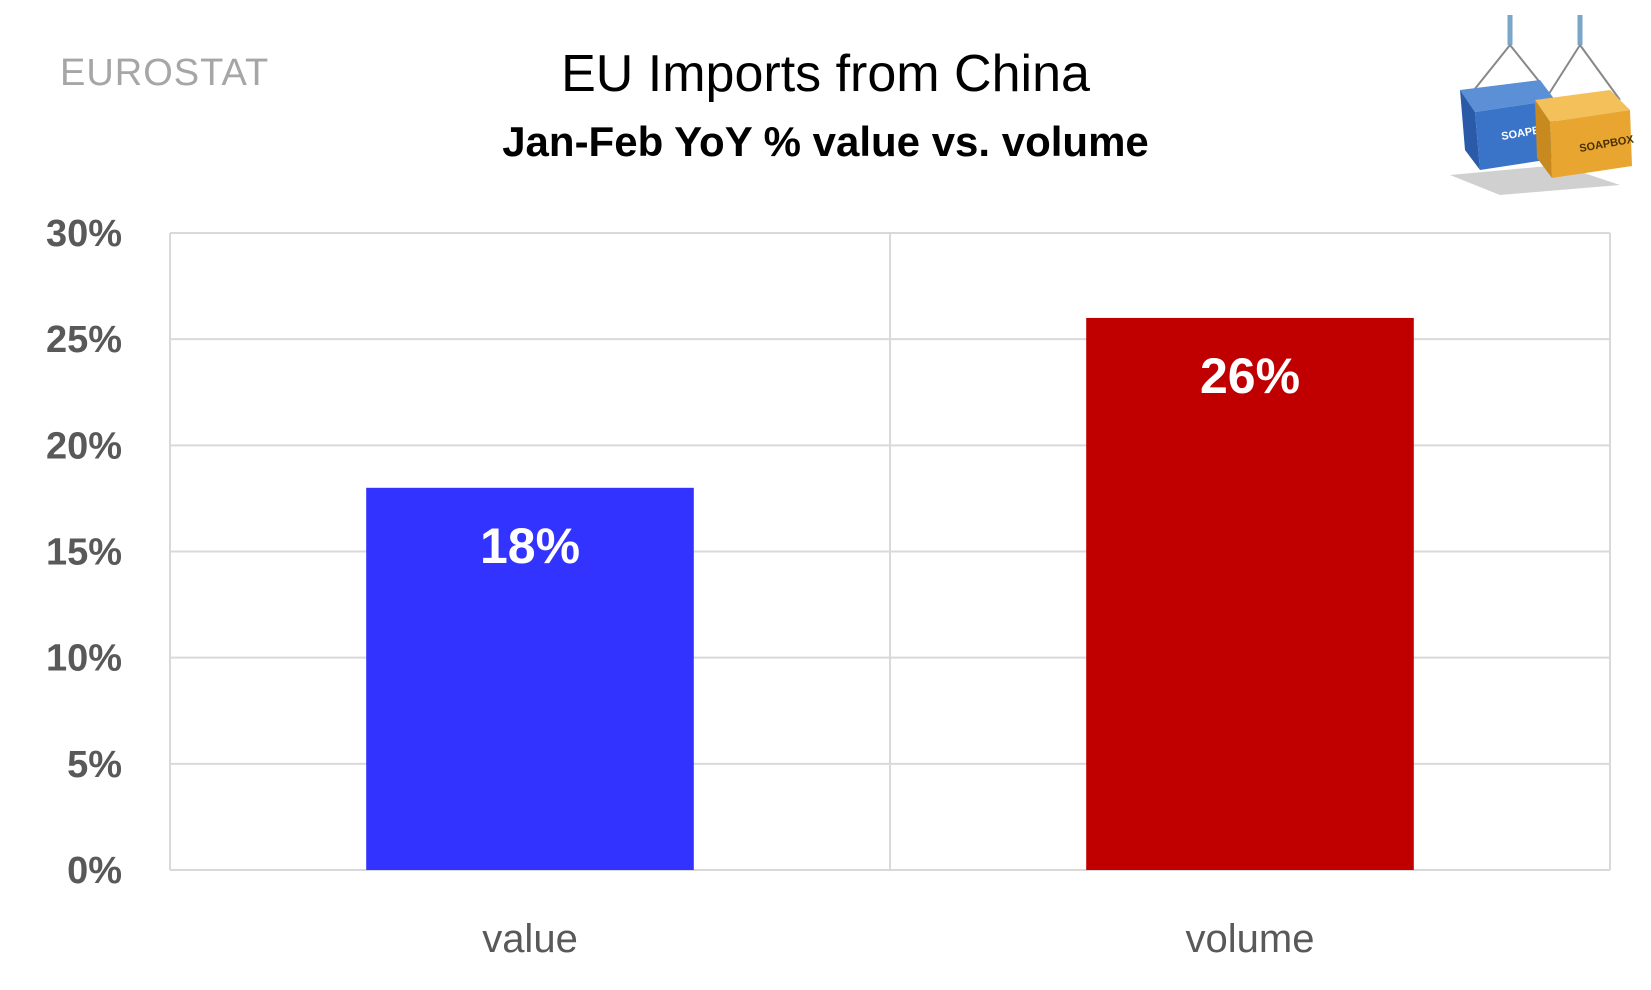 The width and height of the screenshot is (1651, 990). What do you see at coordinates (1250, 376) in the screenshot?
I see `data-label-volume: 26%` at bounding box center [1250, 376].